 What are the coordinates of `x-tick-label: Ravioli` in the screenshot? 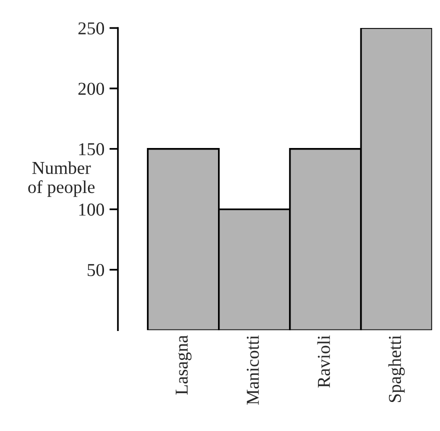 It's located at (323, 361).